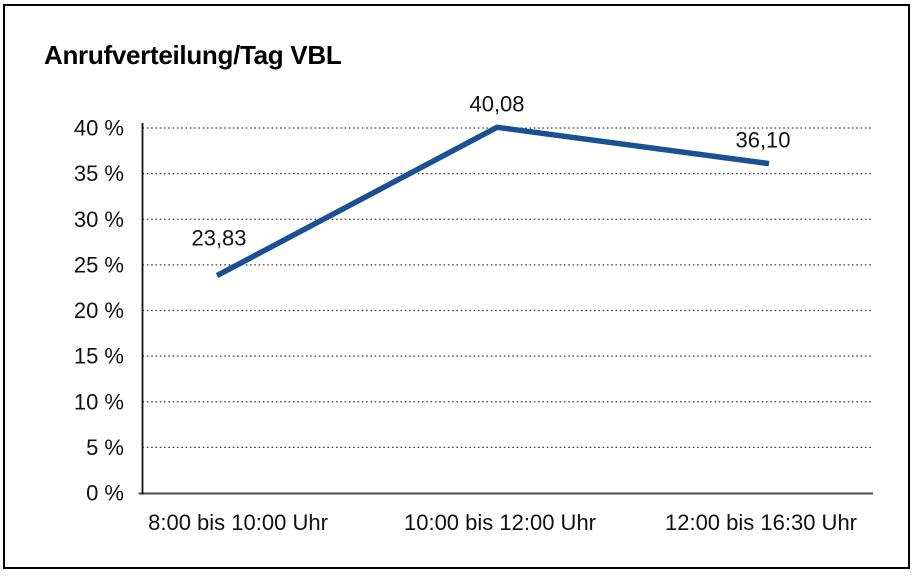  What do you see at coordinates (99, 310) in the screenshot?
I see `y-tick-label: 20 %` at bounding box center [99, 310].